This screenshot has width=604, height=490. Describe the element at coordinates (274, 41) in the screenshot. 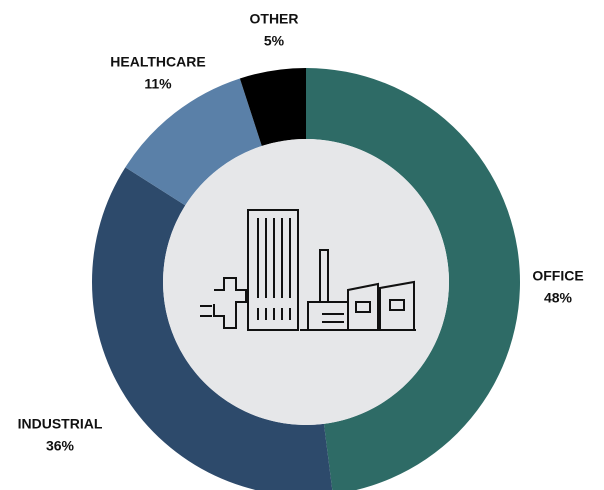

I see `value-label: 5%` at that location.